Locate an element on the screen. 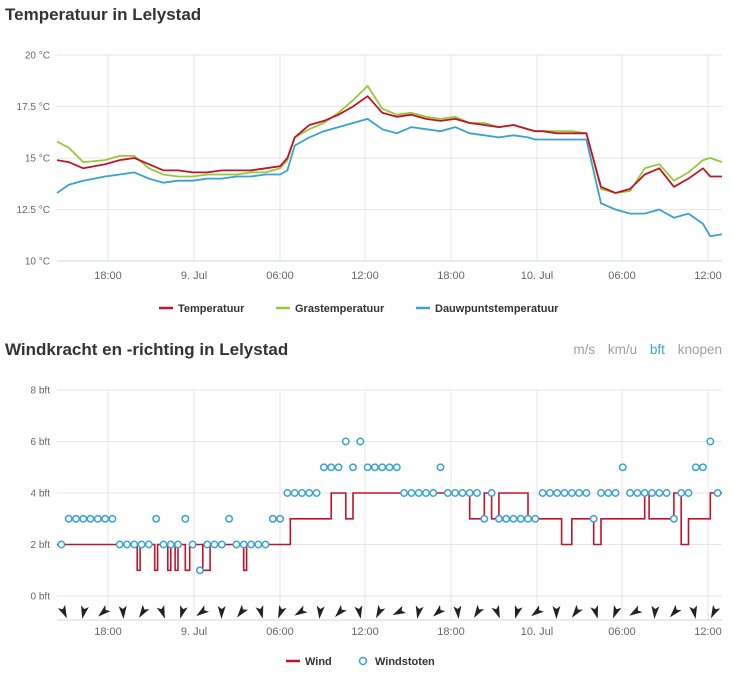 The height and width of the screenshot is (677, 732). temp-legend-label: Dauwpuntstemperatuur is located at coordinates (497, 309).